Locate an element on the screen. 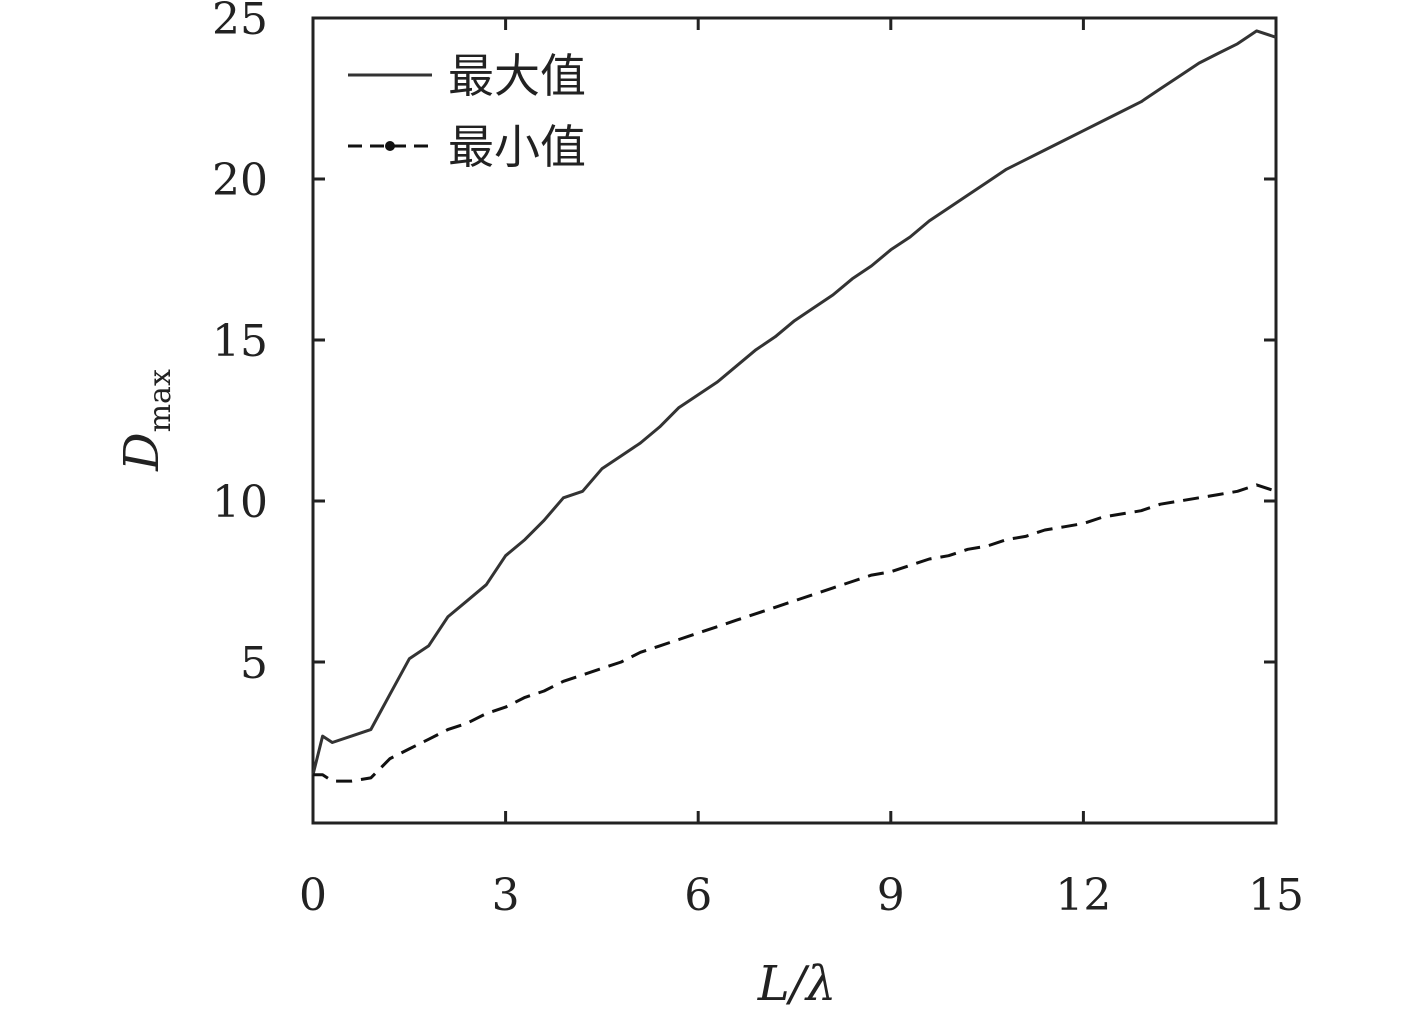 The image size is (1417, 1023). x-tick-label: 12 is located at coordinates (1083, 895).